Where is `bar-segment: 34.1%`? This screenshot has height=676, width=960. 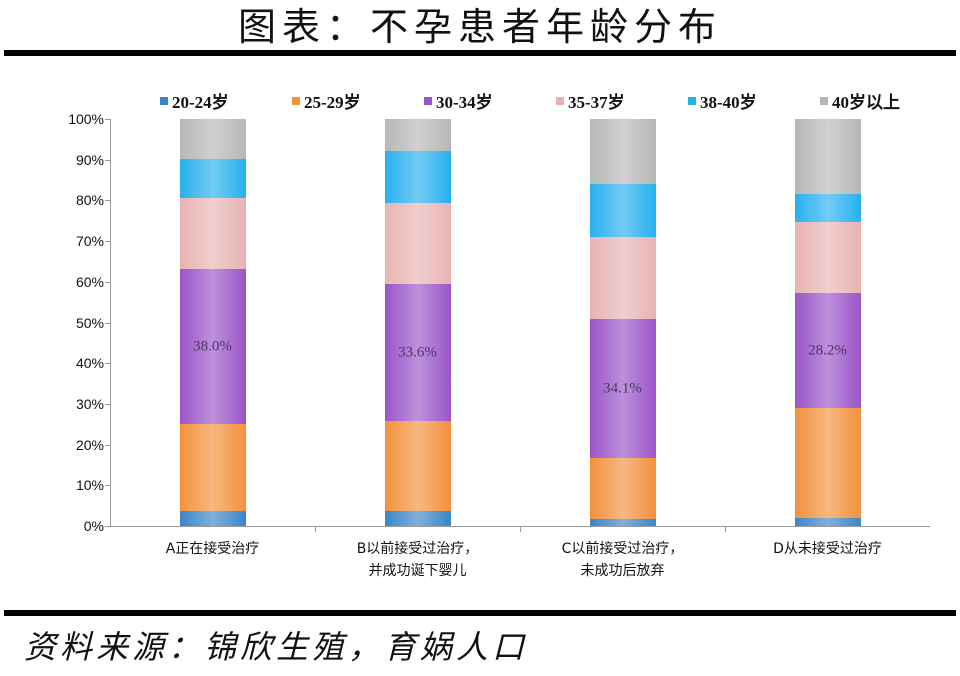 bar-segment: 34.1% is located at coordinates (622, 389).